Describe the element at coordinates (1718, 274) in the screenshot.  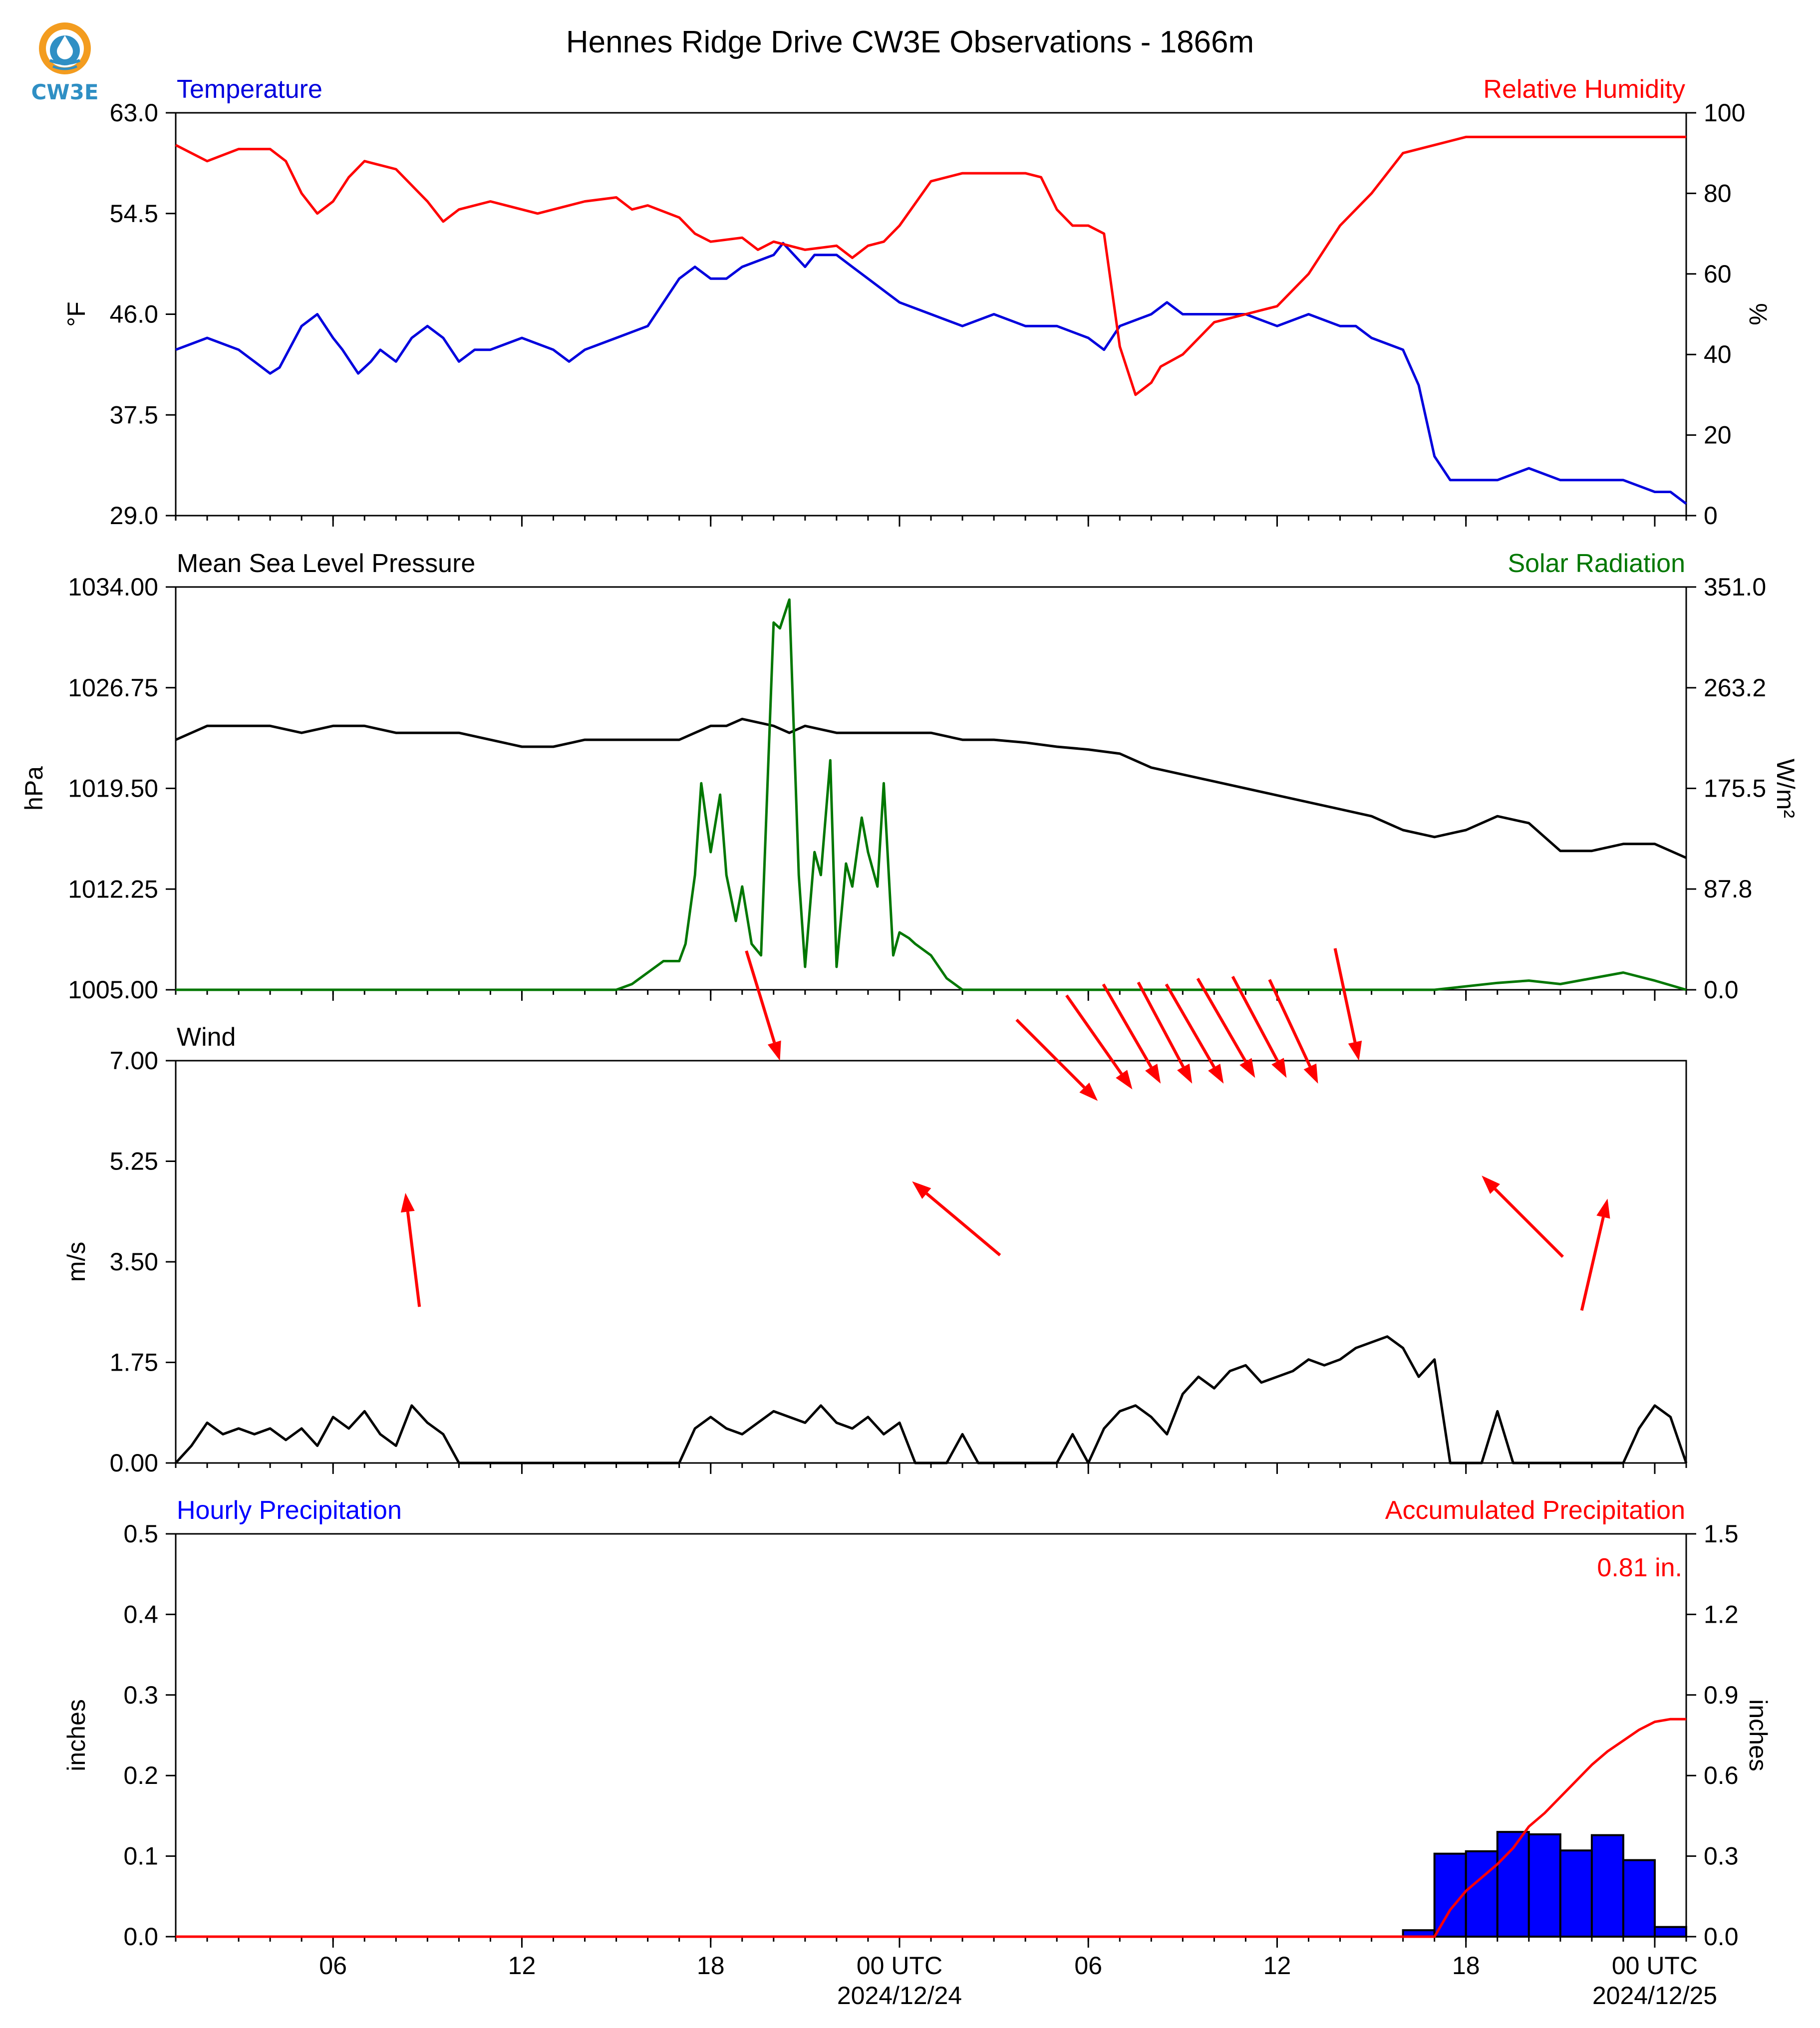
I see `y-right-tick-label: 60` at that location.